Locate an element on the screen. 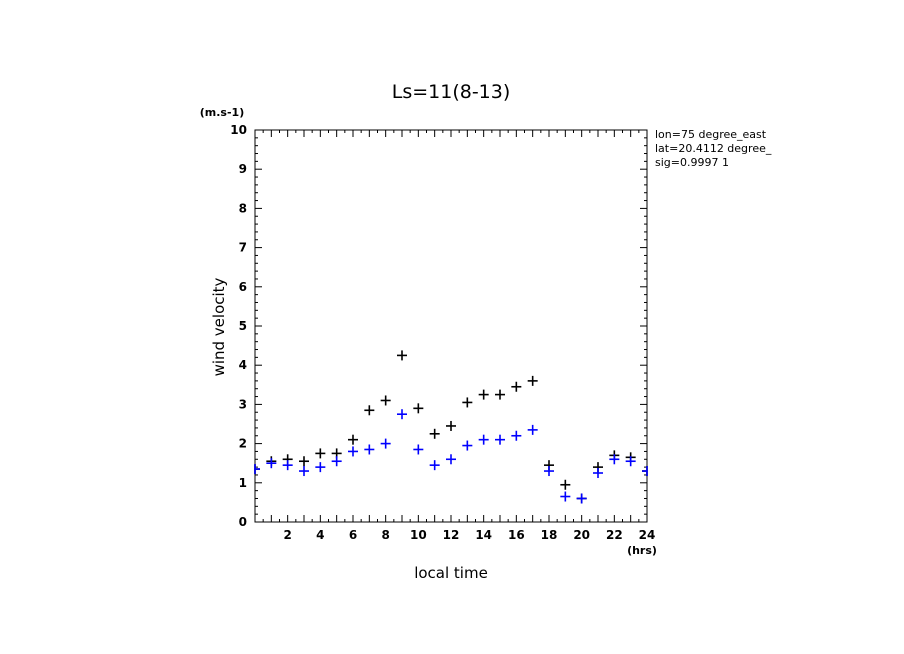 The width and height of the screenshot is (904, 654). x-tick-label: 24 is located at coordinates (647, 535).